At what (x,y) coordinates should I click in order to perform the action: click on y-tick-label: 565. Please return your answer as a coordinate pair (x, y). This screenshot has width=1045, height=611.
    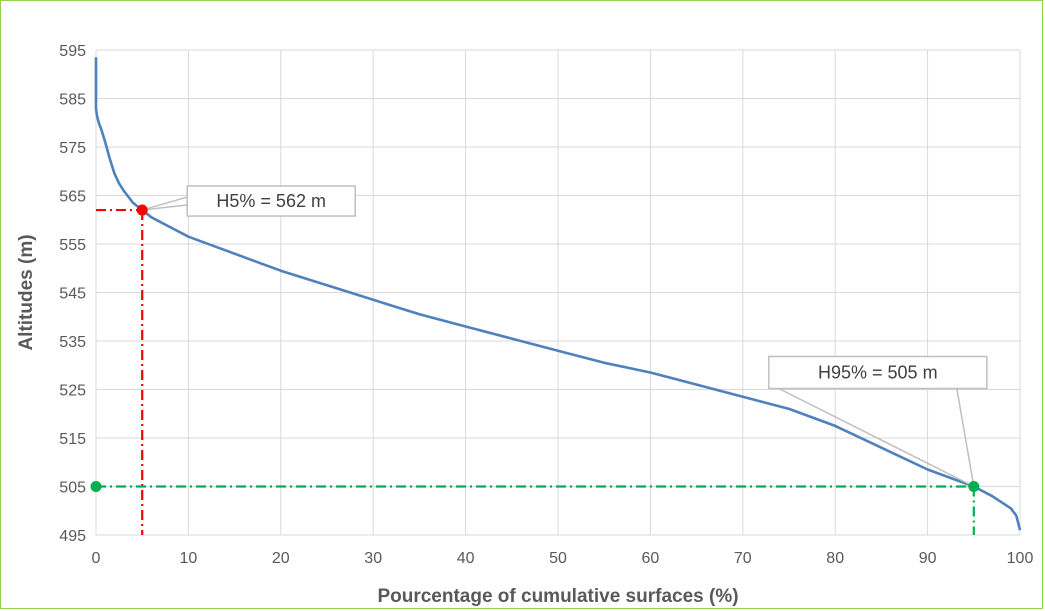
    Looking at the image, I should click on (72, 197).